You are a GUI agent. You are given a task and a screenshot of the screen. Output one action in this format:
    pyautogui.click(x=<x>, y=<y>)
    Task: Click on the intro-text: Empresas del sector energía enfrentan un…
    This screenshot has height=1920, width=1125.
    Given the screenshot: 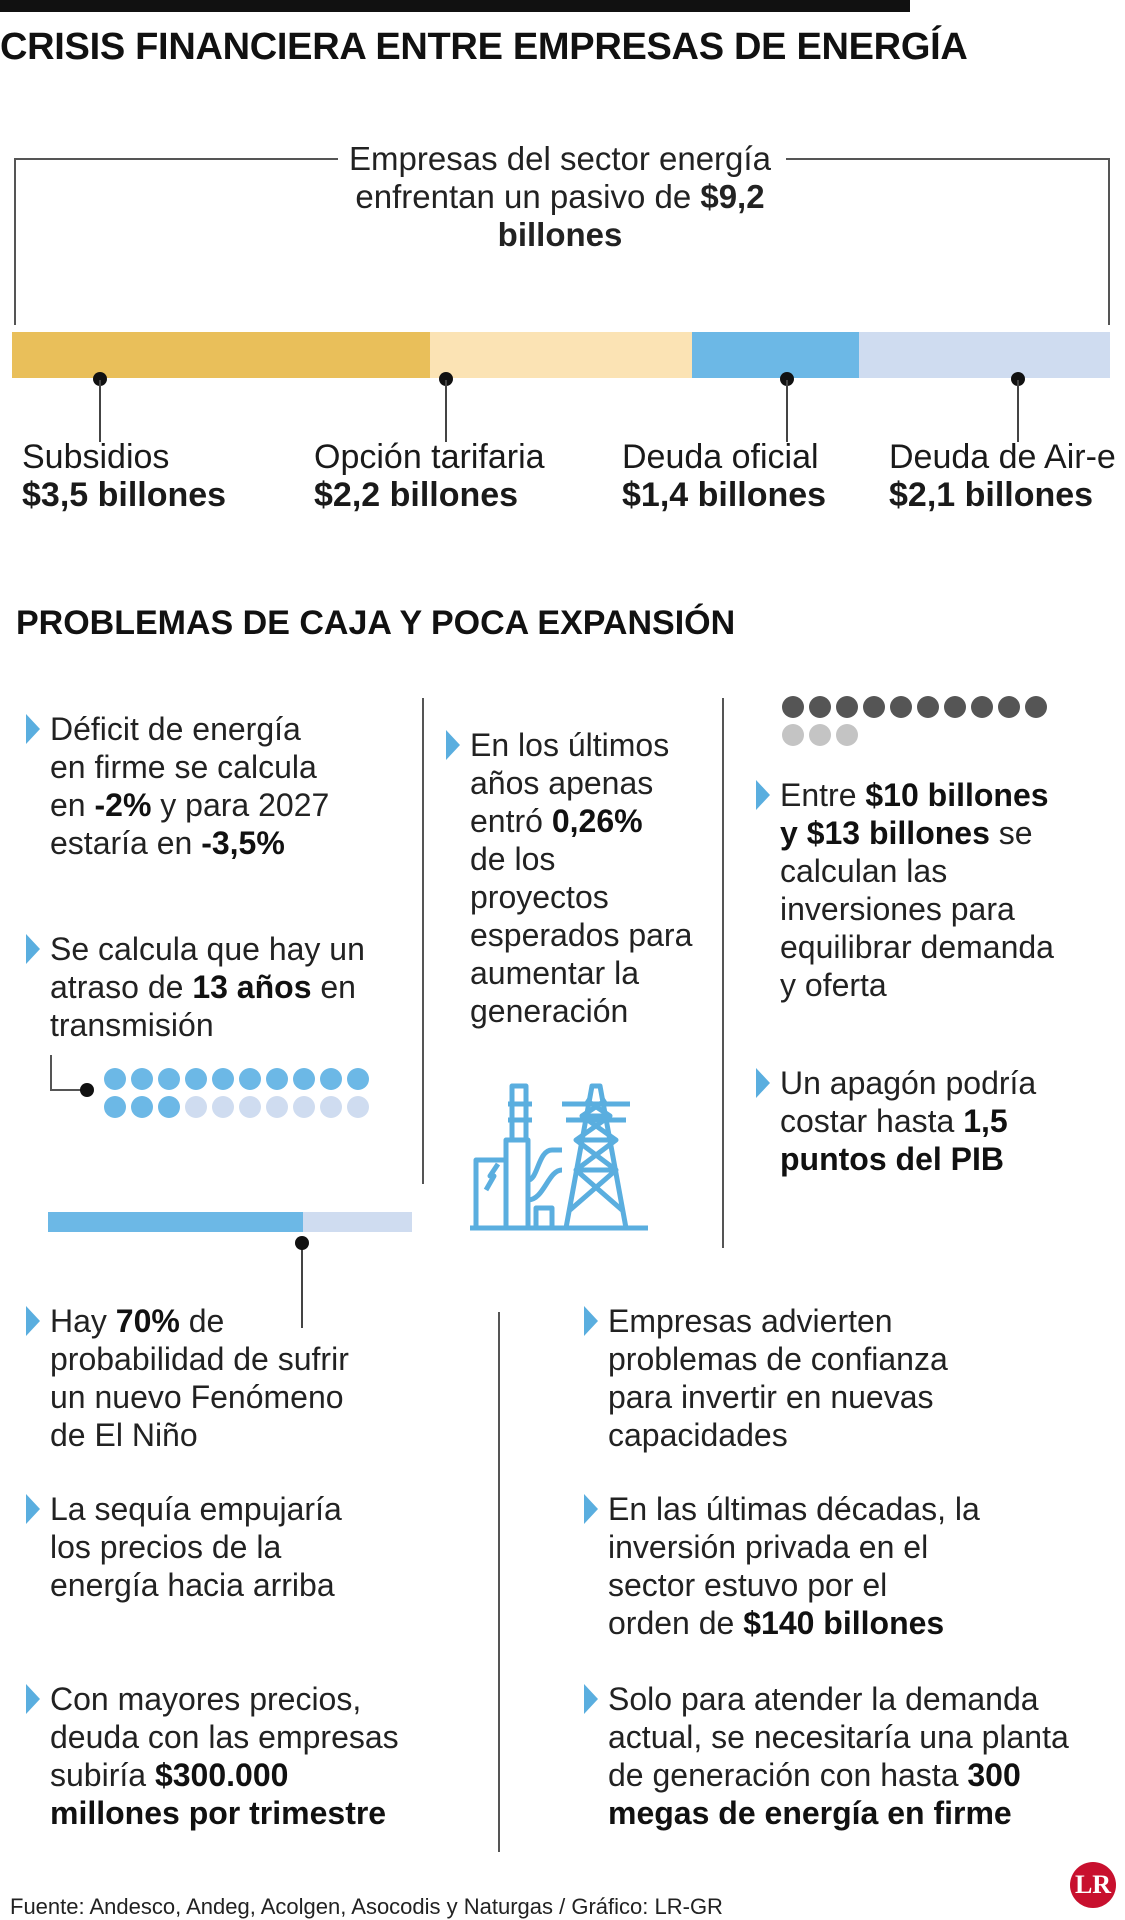 What is the action you would take?
    pyautogui.click(x=560, y=197)
    